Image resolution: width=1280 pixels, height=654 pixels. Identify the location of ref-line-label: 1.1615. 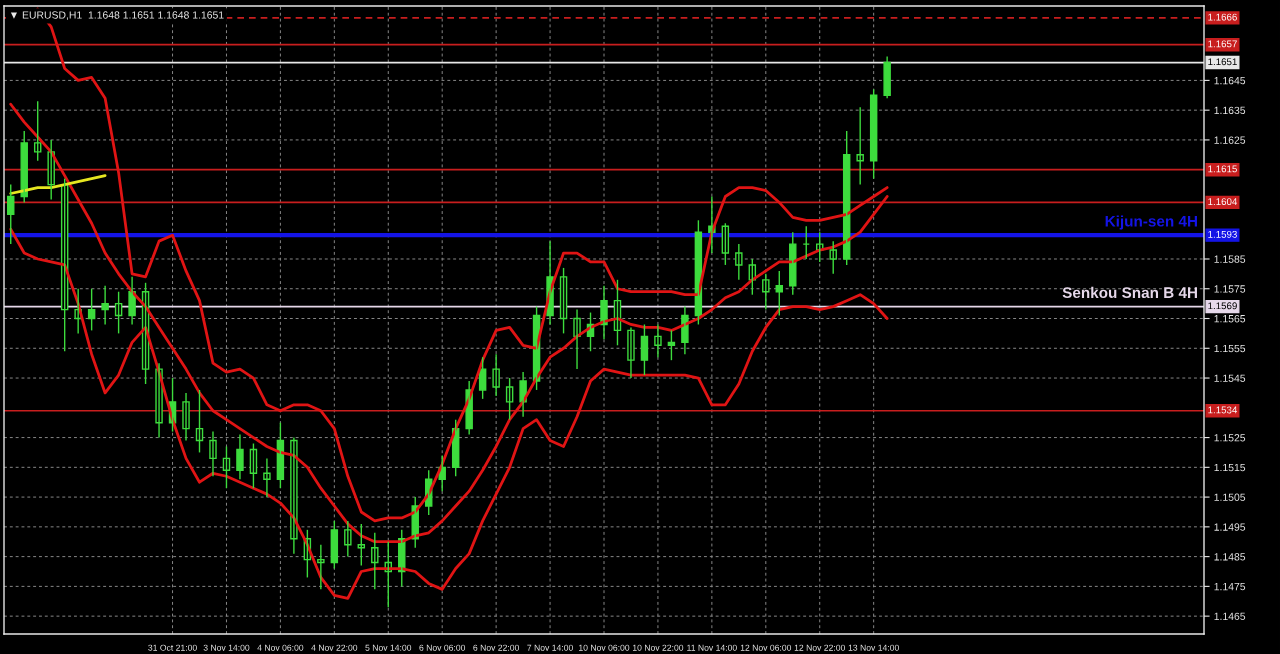
(1222, 169).